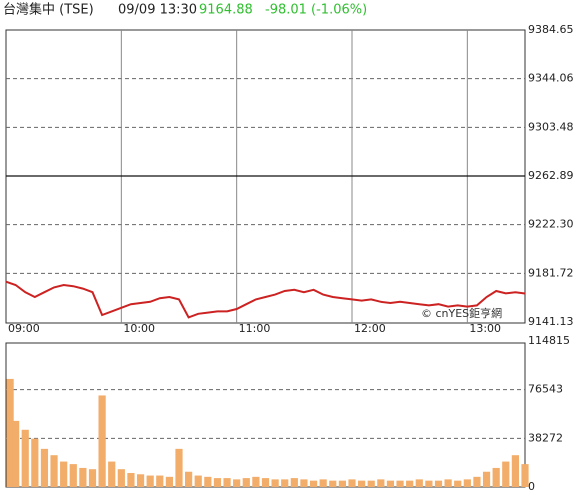 This screenshot has height=500, width=580. I want to click on watermark: © cnYES鉅亨網, so click(461, 313).